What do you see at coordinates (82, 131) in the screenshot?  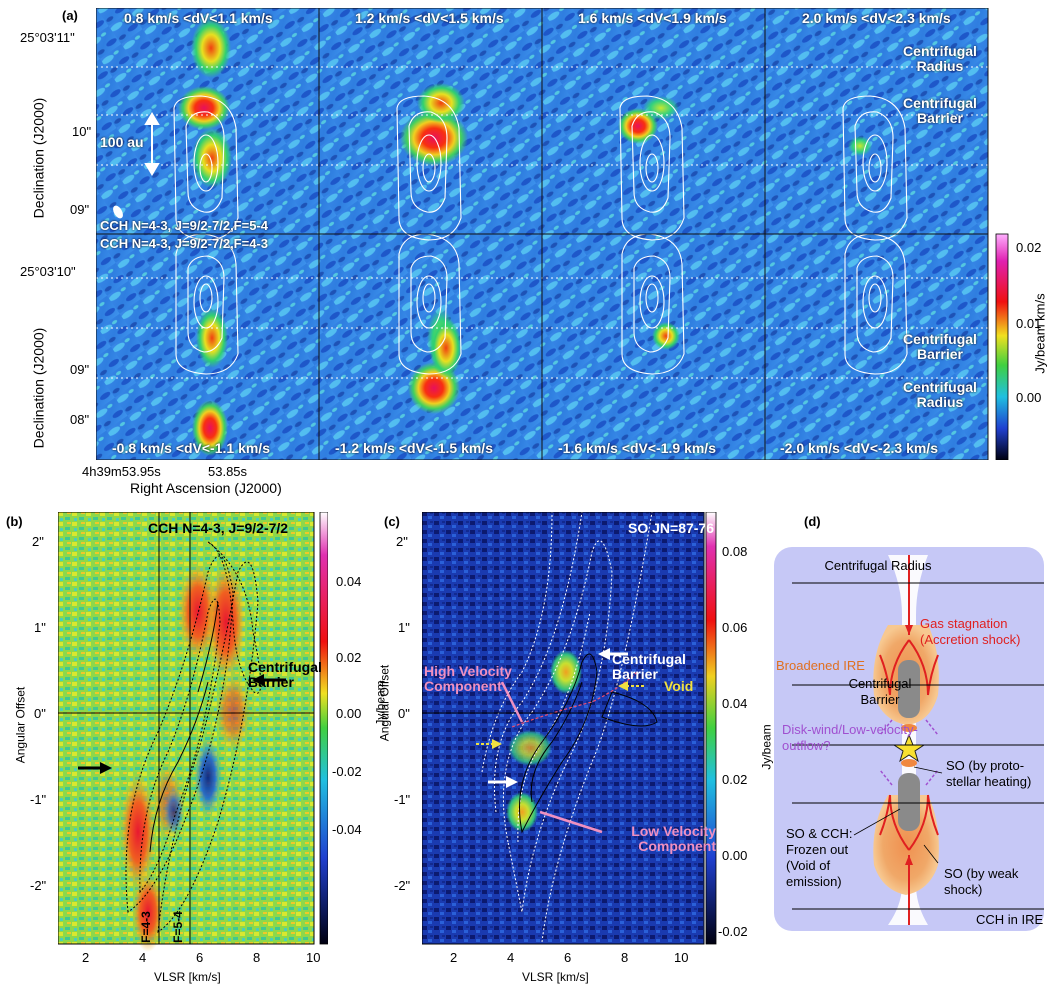 I see `ytick-a-top-2: 10"` at bounding box center [82, 131].